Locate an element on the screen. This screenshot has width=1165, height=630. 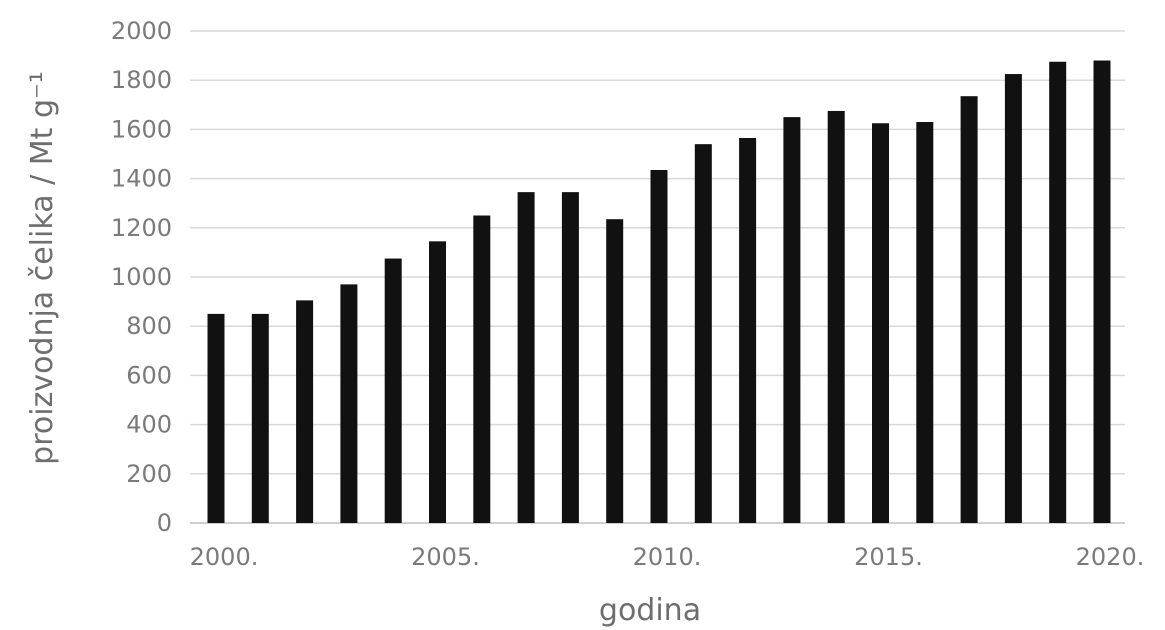
x-tick-label: 2000. is located at coordinates (224, 557).